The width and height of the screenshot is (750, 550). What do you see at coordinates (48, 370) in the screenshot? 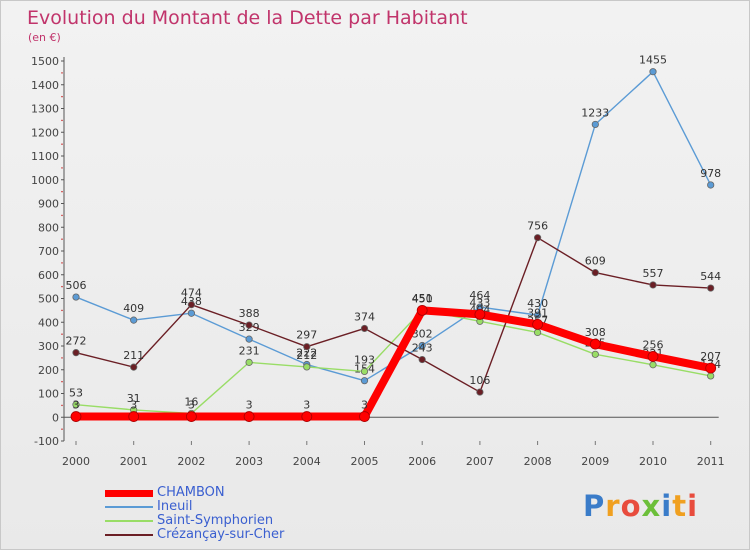
I see `y-tick-label: 200` at bounding box center [48, 370].